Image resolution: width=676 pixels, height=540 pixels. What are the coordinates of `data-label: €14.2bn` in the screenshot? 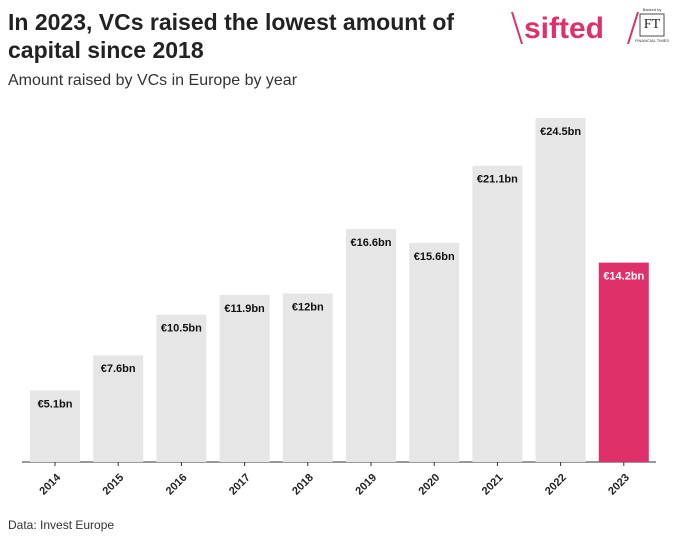 It's located at (623, 277).